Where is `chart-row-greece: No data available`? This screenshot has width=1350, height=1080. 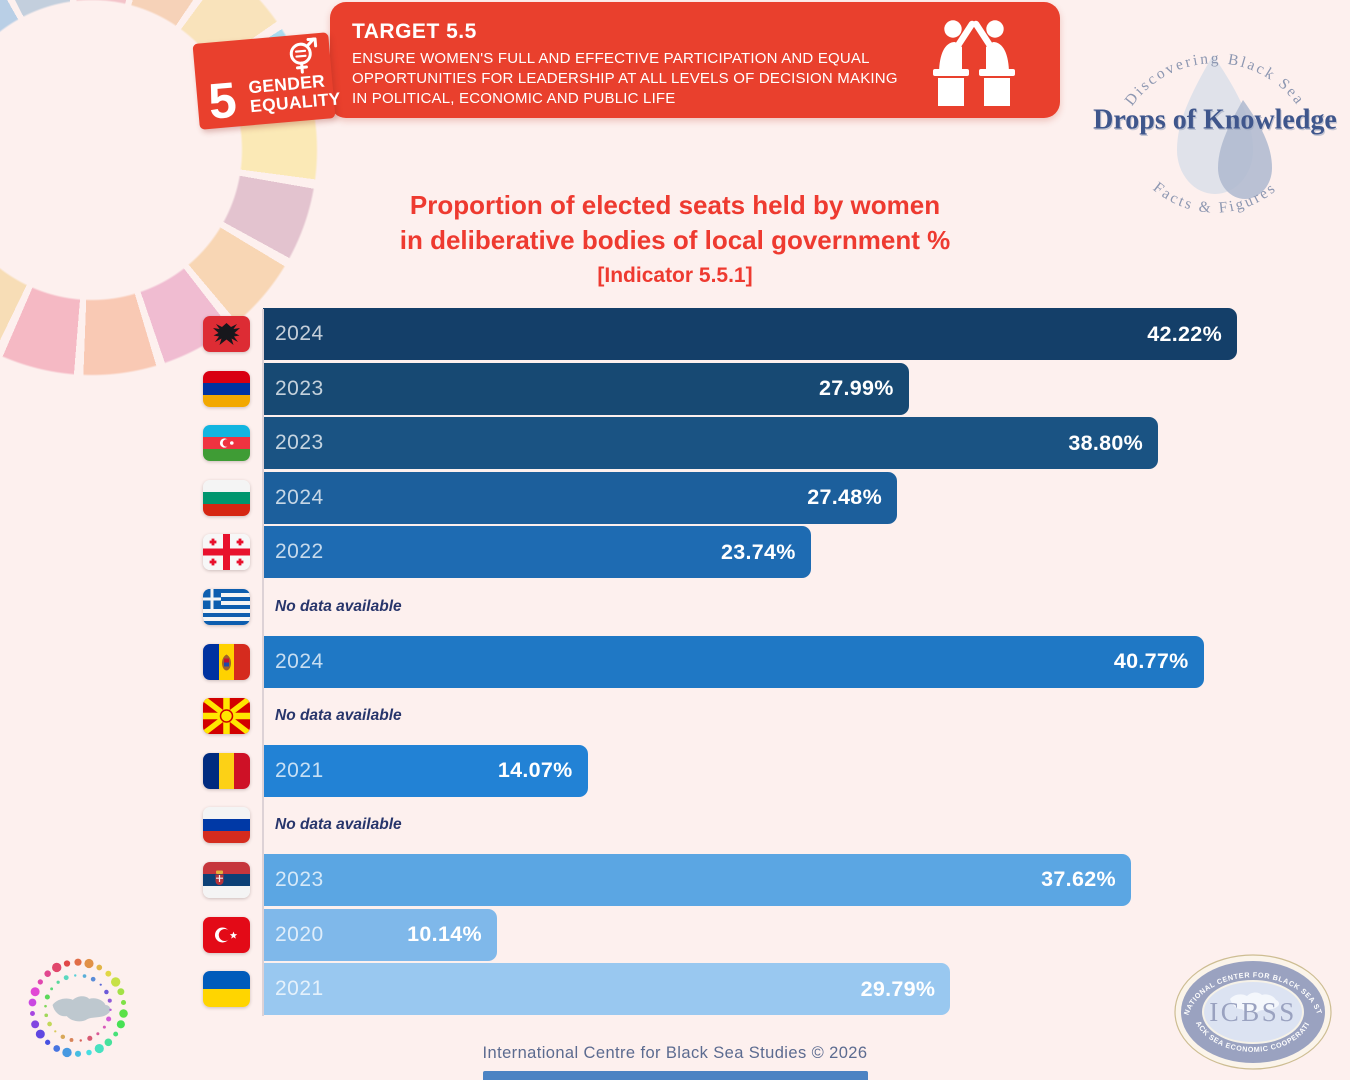 chart-row-greece: No data available is located at coordinates (720, 607).